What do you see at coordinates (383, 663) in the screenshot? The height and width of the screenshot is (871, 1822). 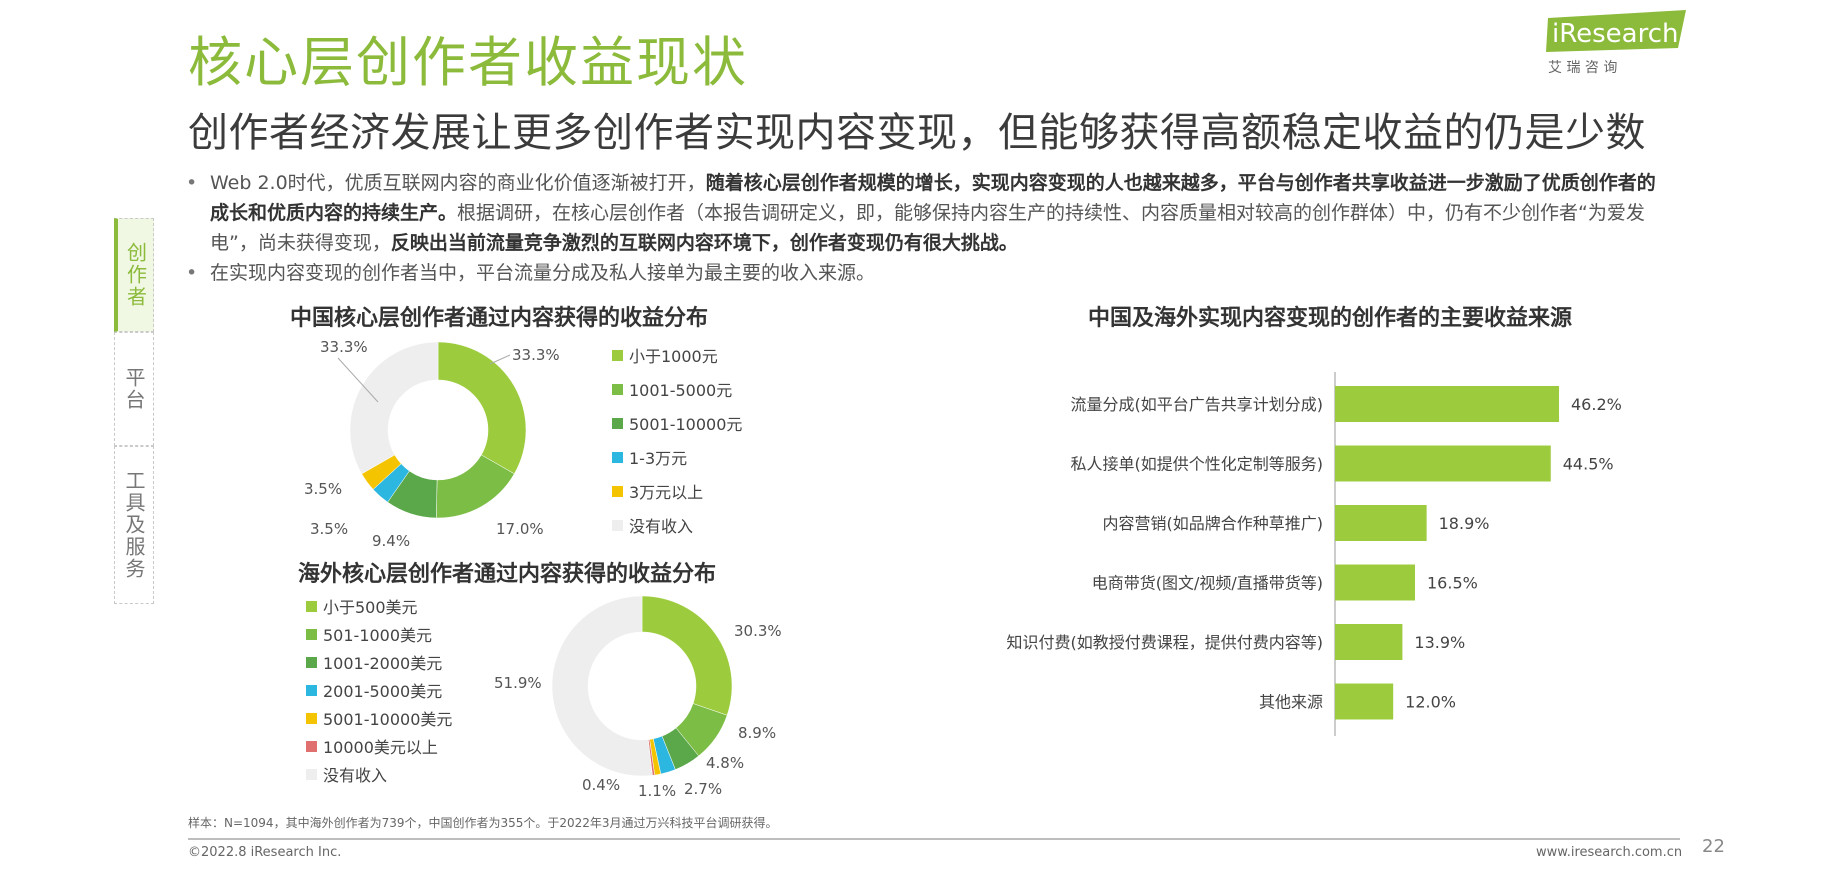 I see `overseas-legend-label: 1001-2000美元` at bounding box center [383, 663].